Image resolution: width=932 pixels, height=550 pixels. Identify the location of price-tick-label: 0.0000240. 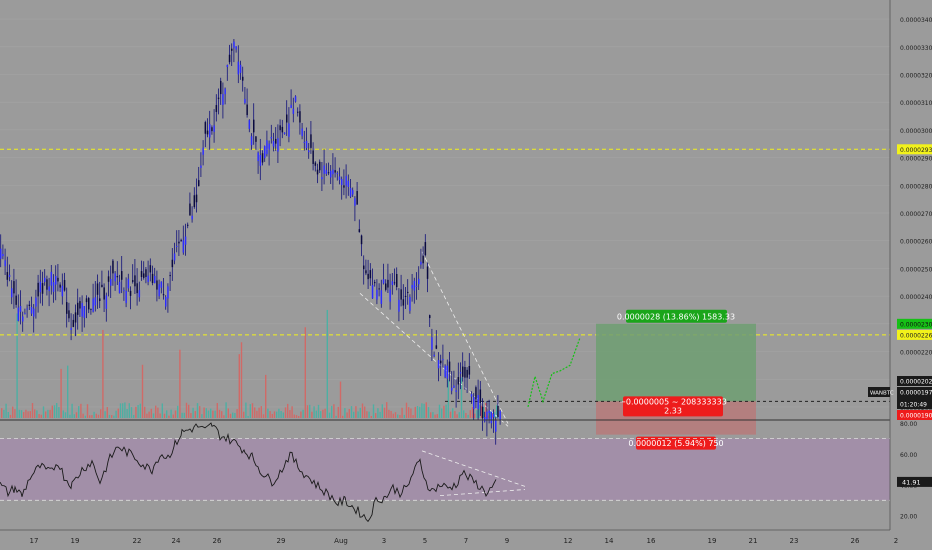
(916, 297).